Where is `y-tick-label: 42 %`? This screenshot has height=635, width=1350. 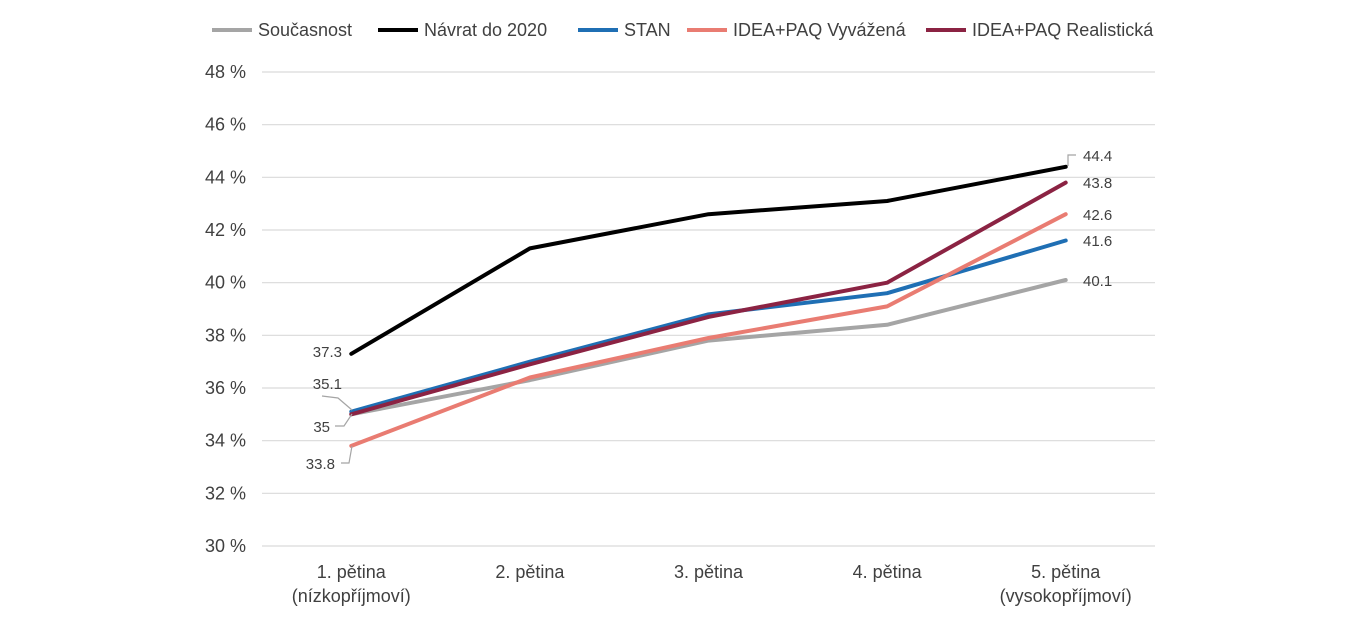
y-tick-label: 42 % is located at coordinates (225, 230).